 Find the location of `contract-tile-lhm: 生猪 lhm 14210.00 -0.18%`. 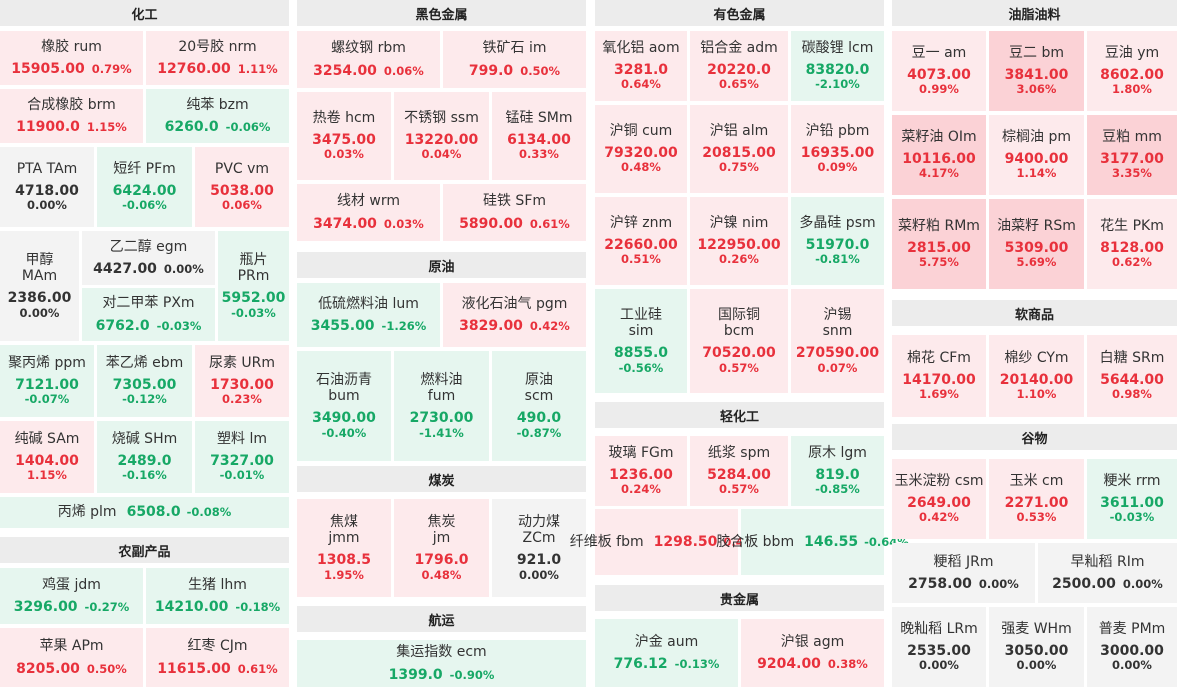

contract-tile-lhm: 生猪 lhm 14210.00 -0.18% is located at coordinates (217, 596).